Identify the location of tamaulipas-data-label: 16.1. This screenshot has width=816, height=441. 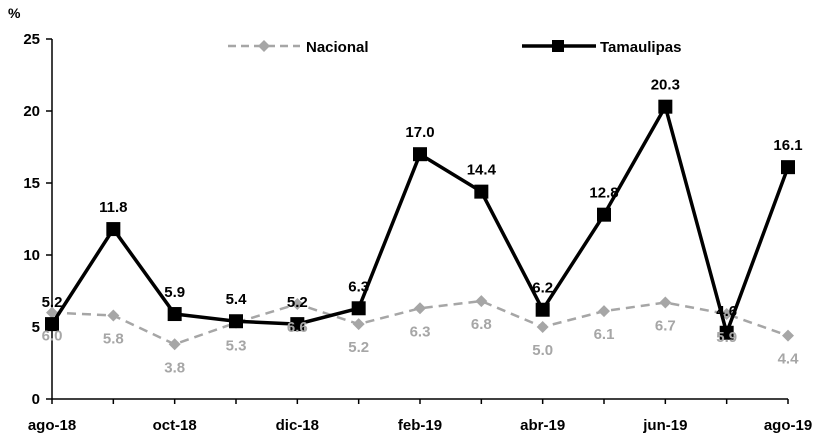
(787, 145).